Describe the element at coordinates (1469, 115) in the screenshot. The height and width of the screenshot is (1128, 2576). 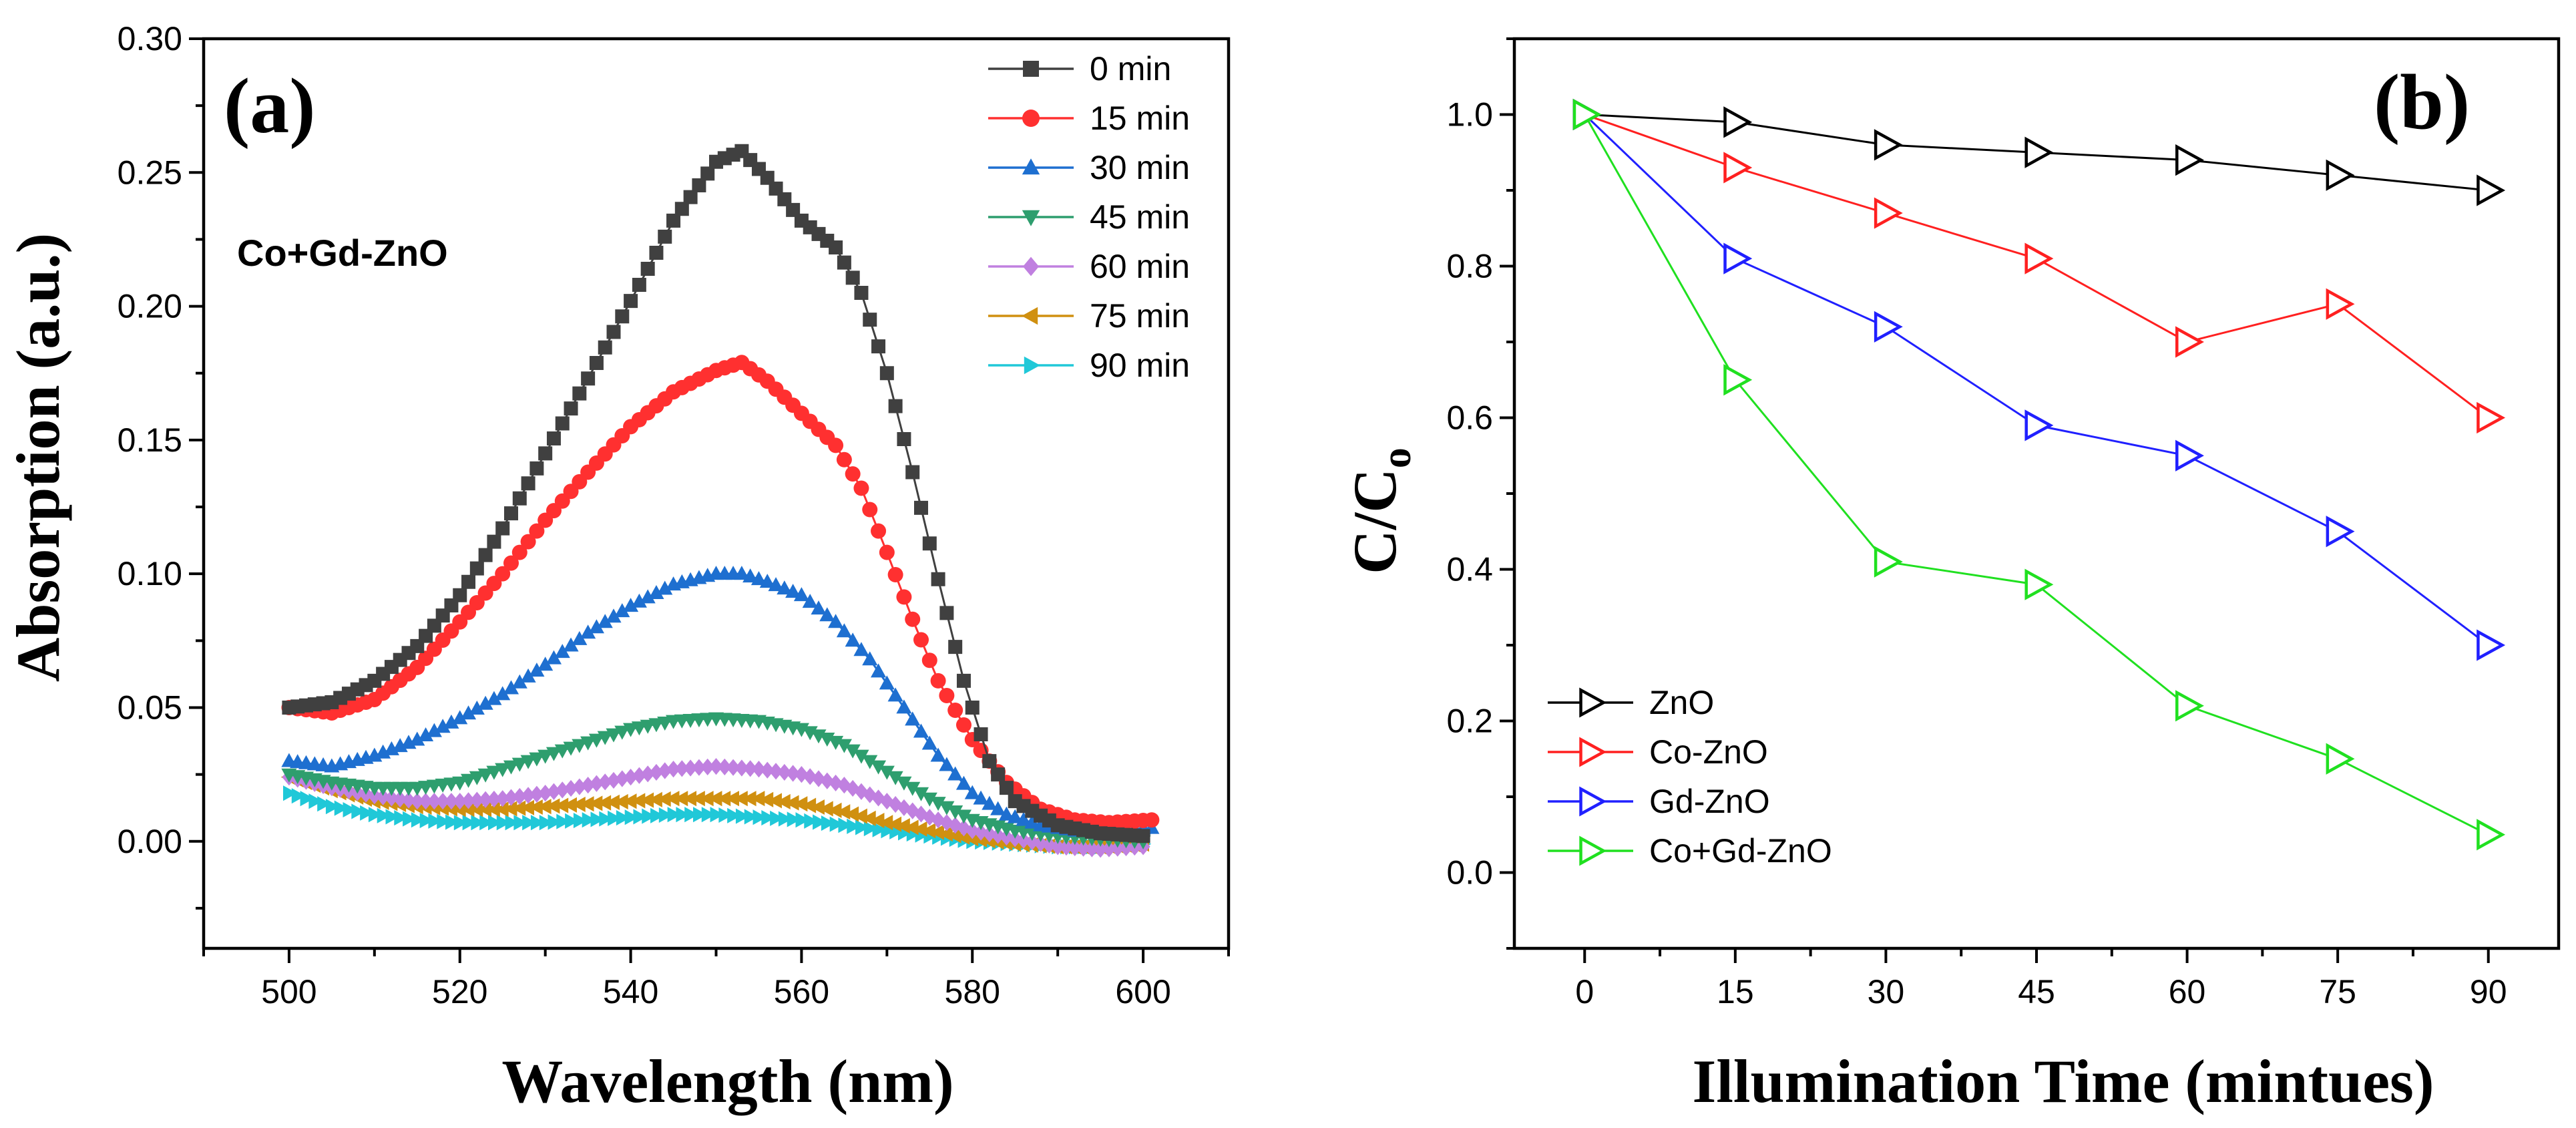
I see `panel-b-y-tick-label: 1.0` at that location.